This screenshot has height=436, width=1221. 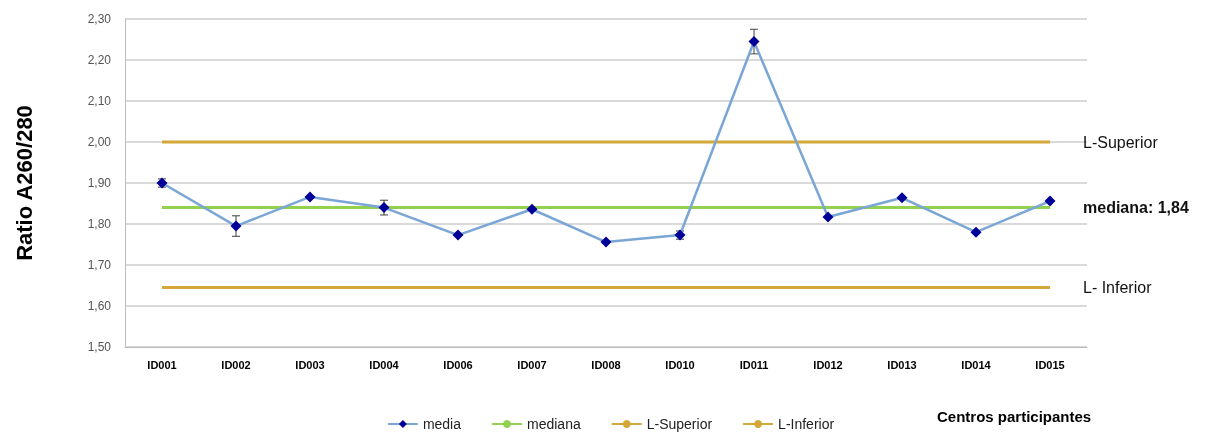 What do you see at coordinates (606, 364) in the screenshot?
I see `x-tick-label: ID008` at bounding box center [606, 364].